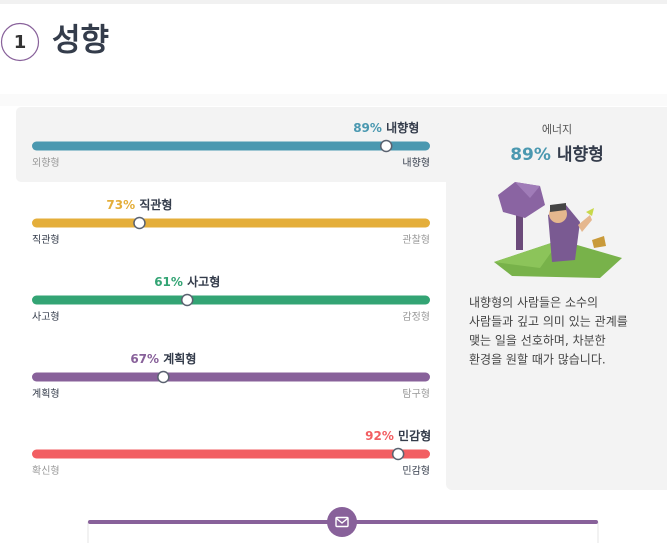  I want to click on mail-button, so click(342, 522).